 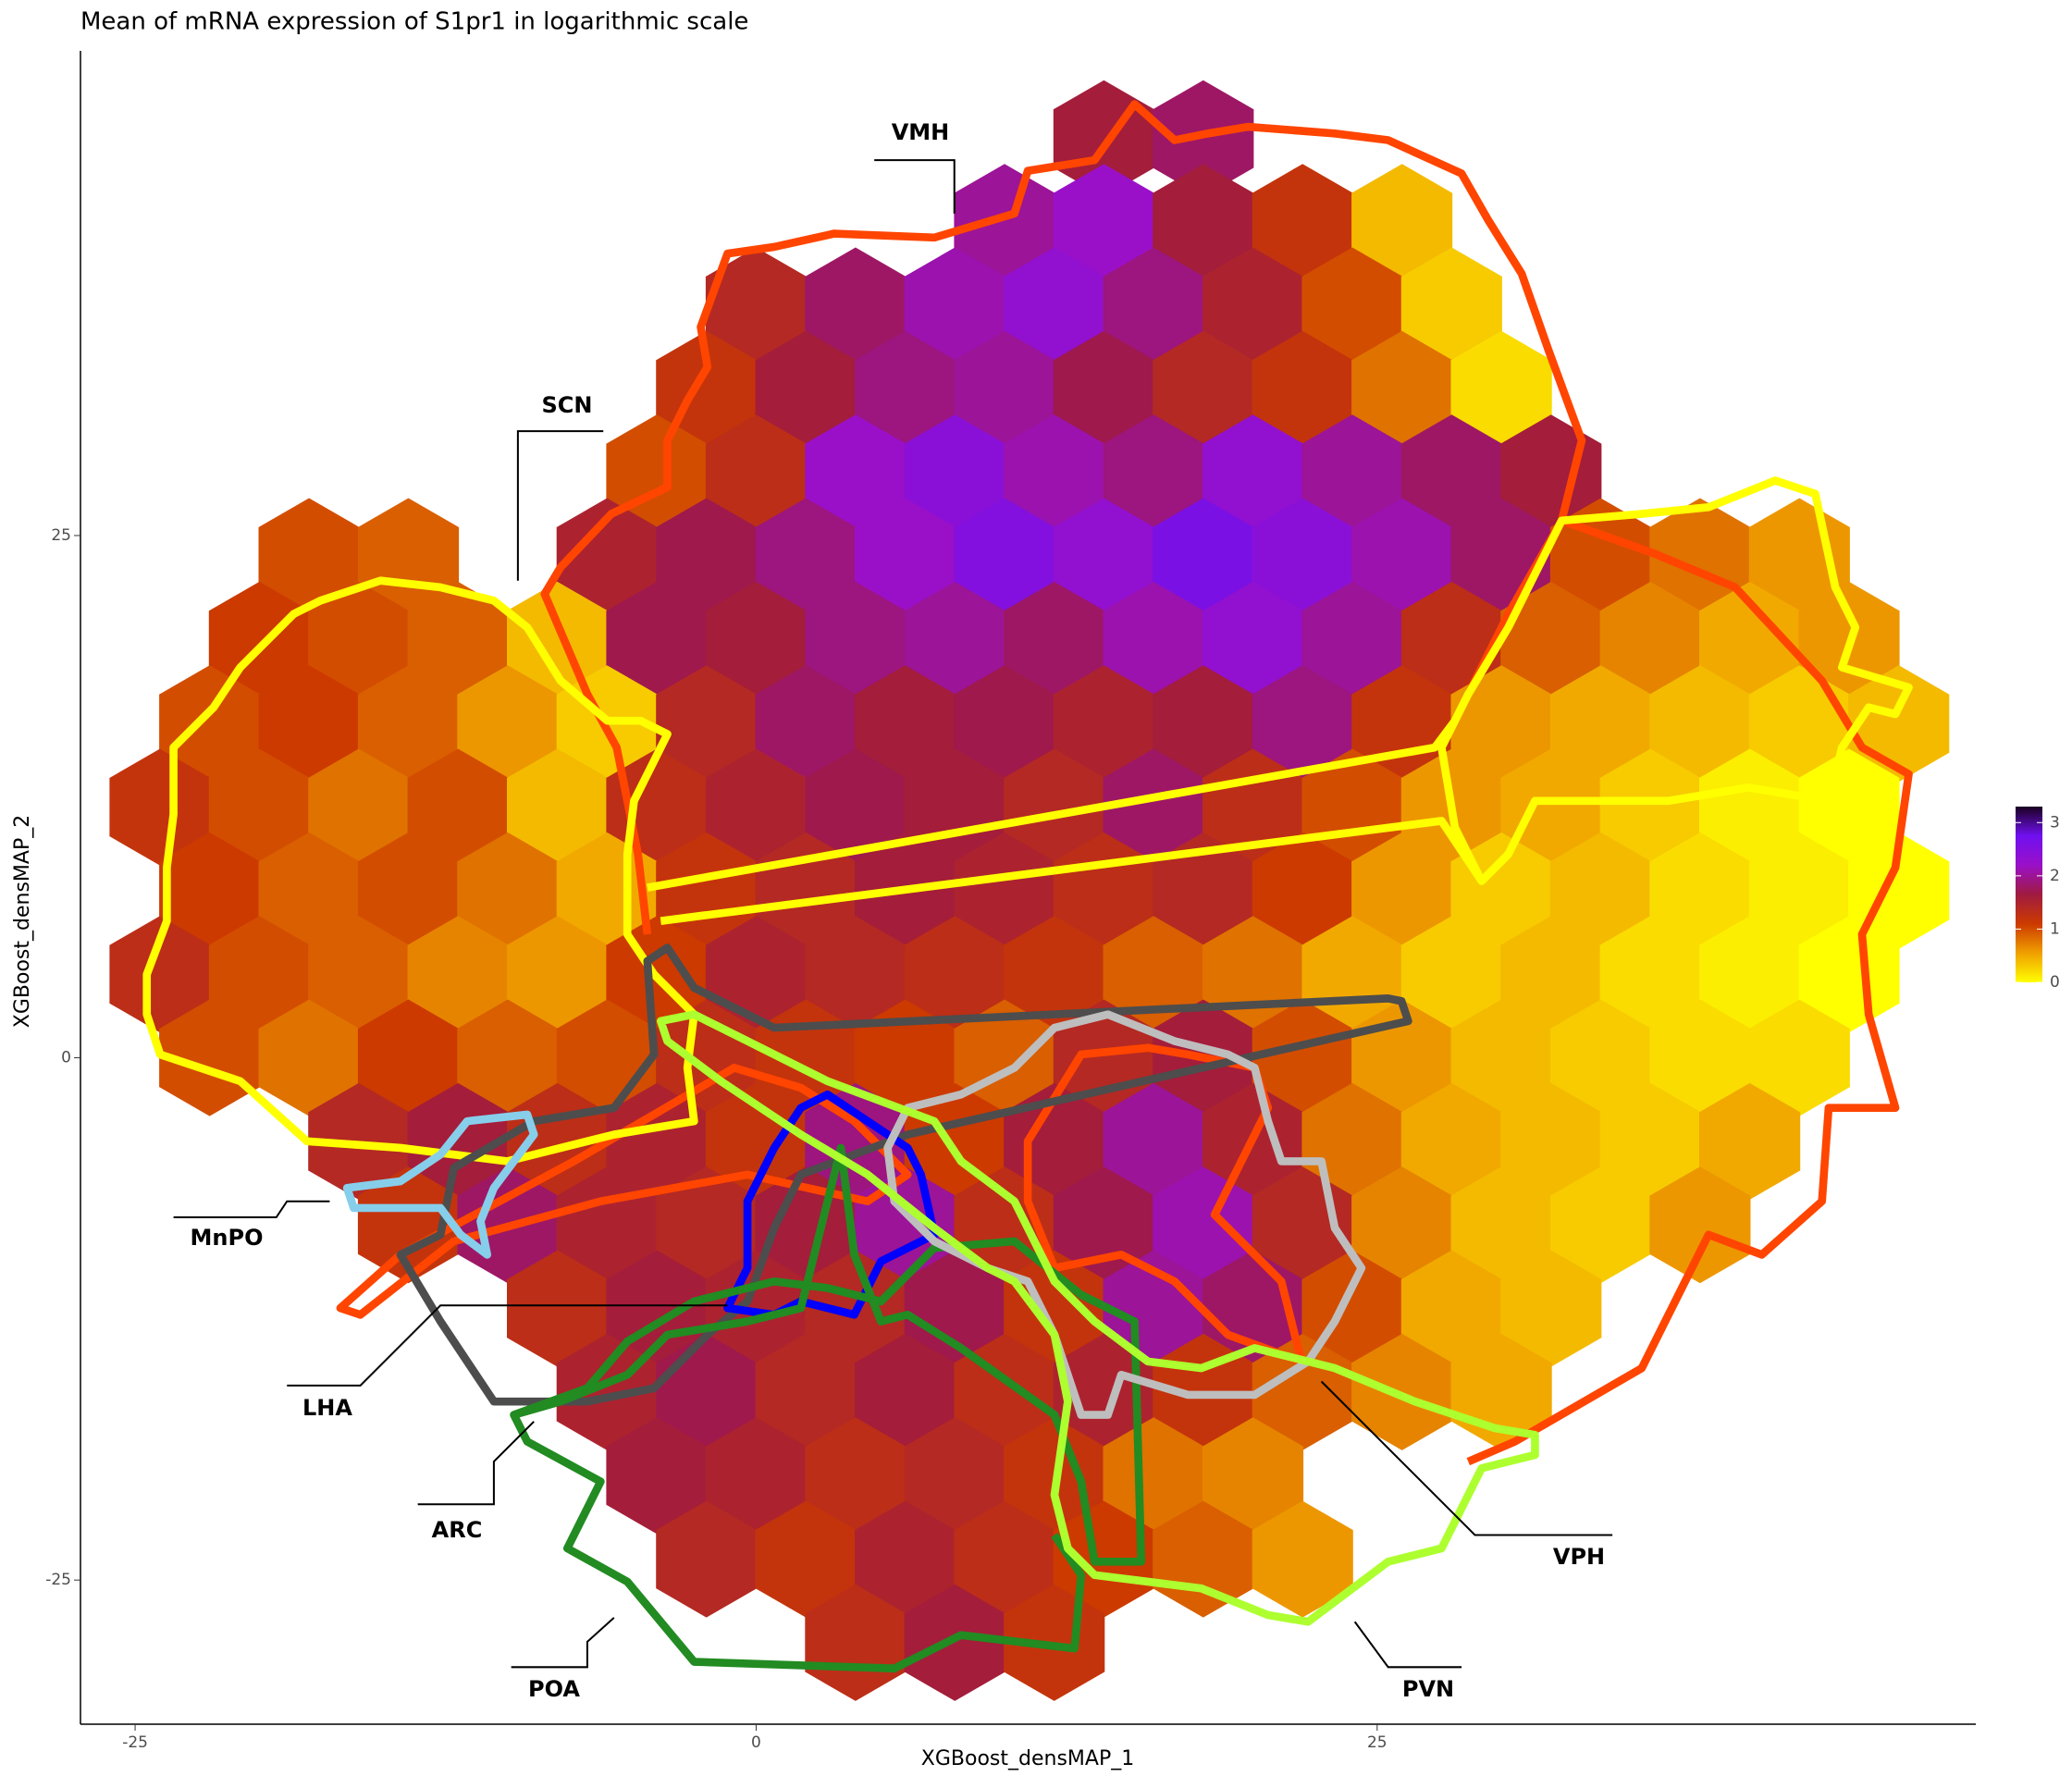 I want to click on outline-vph-loop, so click(x=1164, y=1205).